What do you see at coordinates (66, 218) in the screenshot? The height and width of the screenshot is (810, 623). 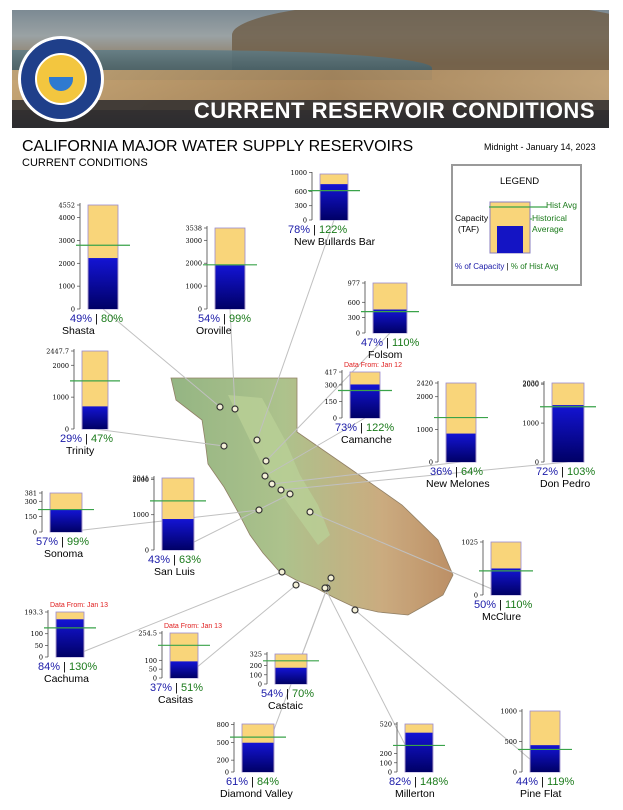 I see `y-tick-label: 4000` at bounding box center [66, 218].